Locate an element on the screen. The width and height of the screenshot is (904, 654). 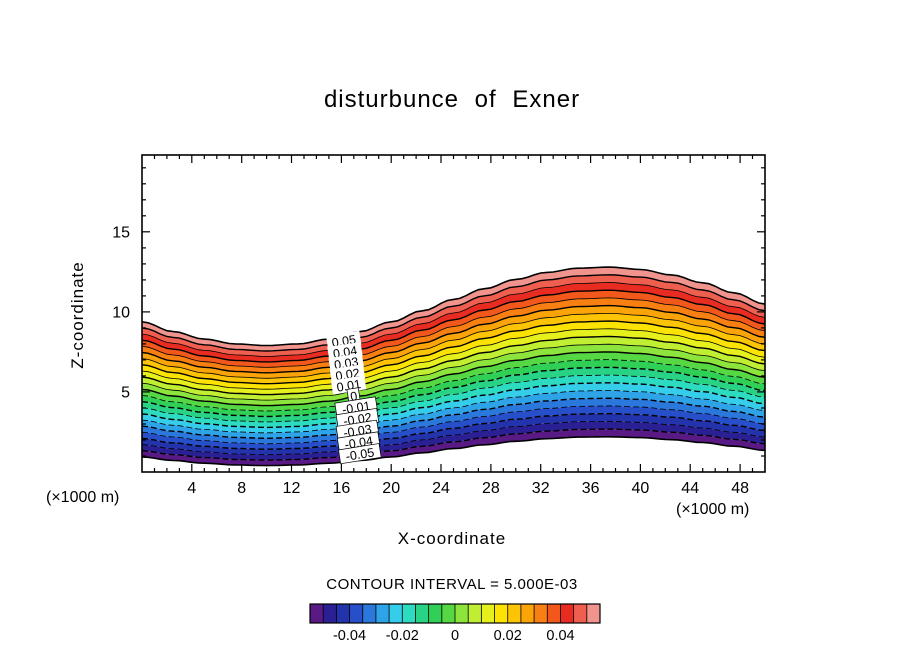
x-unit-label-left: (×1000 m) is located at coordinates (83, 497).